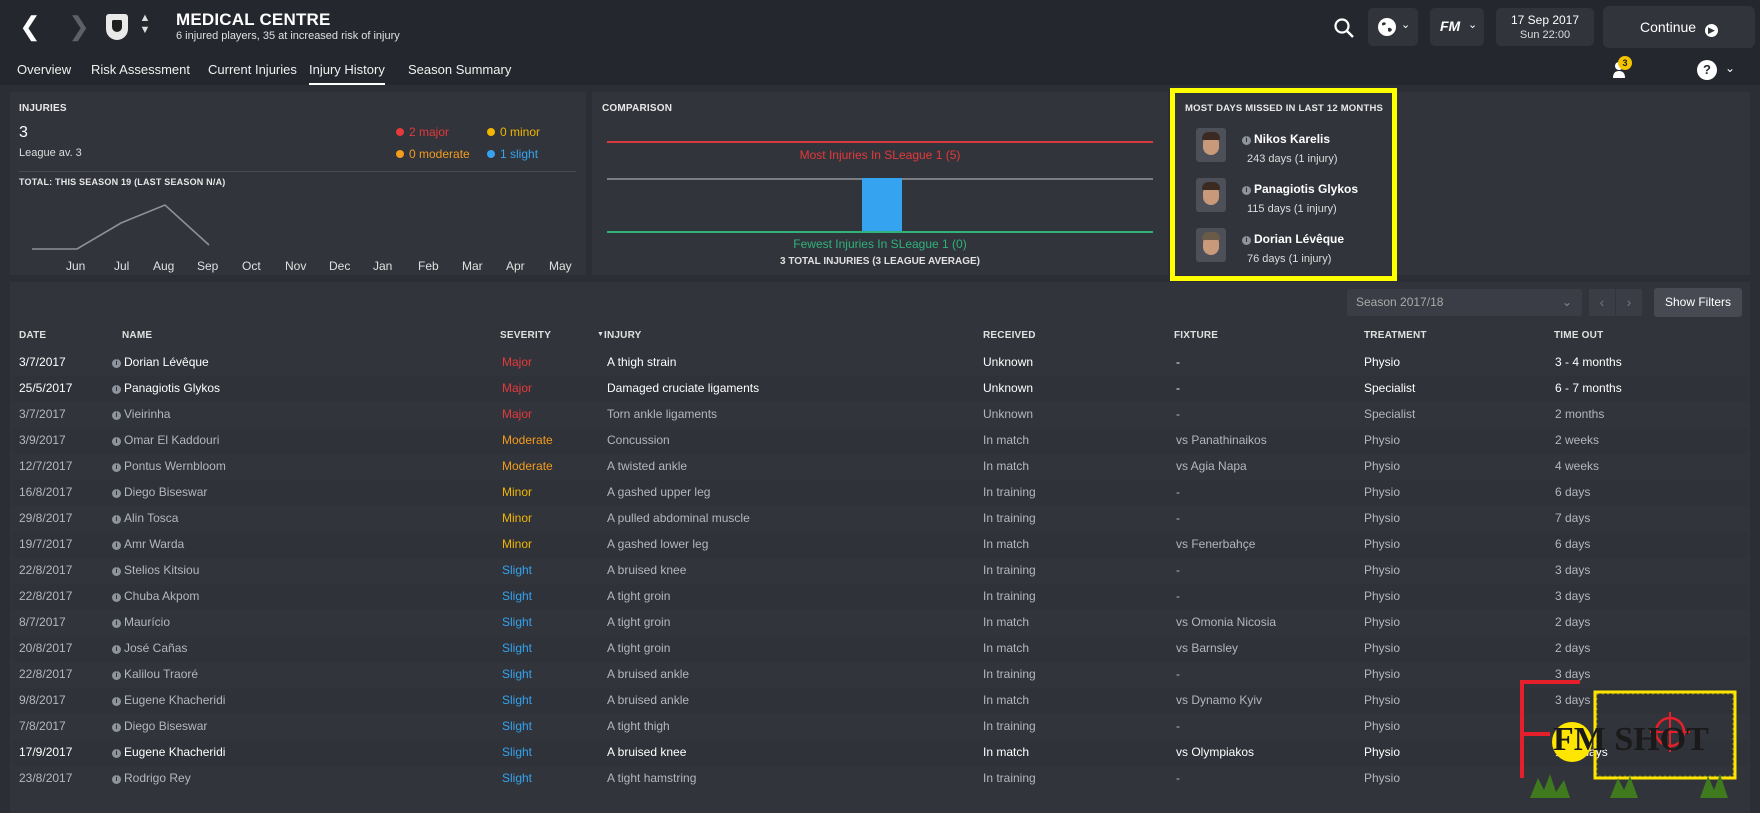 This screenshot has width=1760, height=813. I want to click on cell-received: In training, so click(1009, 674).